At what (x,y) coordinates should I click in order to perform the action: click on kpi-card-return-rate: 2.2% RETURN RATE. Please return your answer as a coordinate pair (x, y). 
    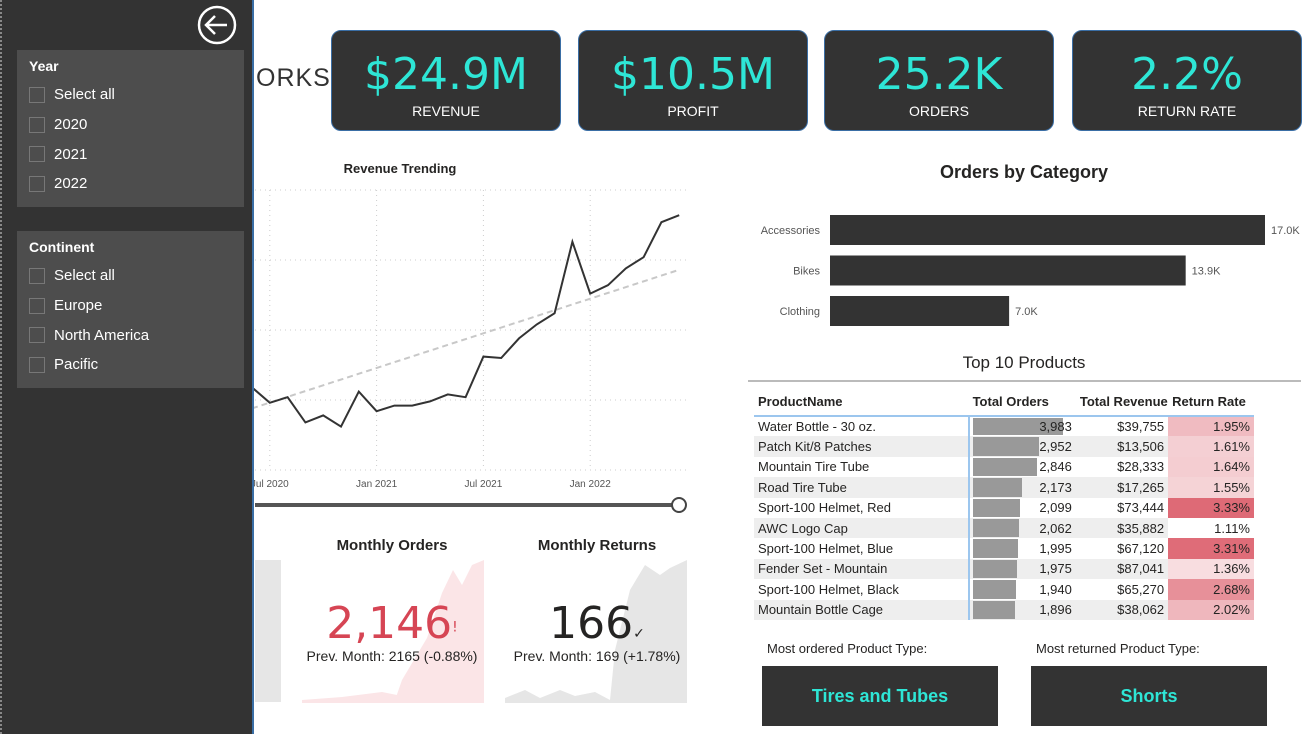
    Looking at the image, I should click on (1187, 80).